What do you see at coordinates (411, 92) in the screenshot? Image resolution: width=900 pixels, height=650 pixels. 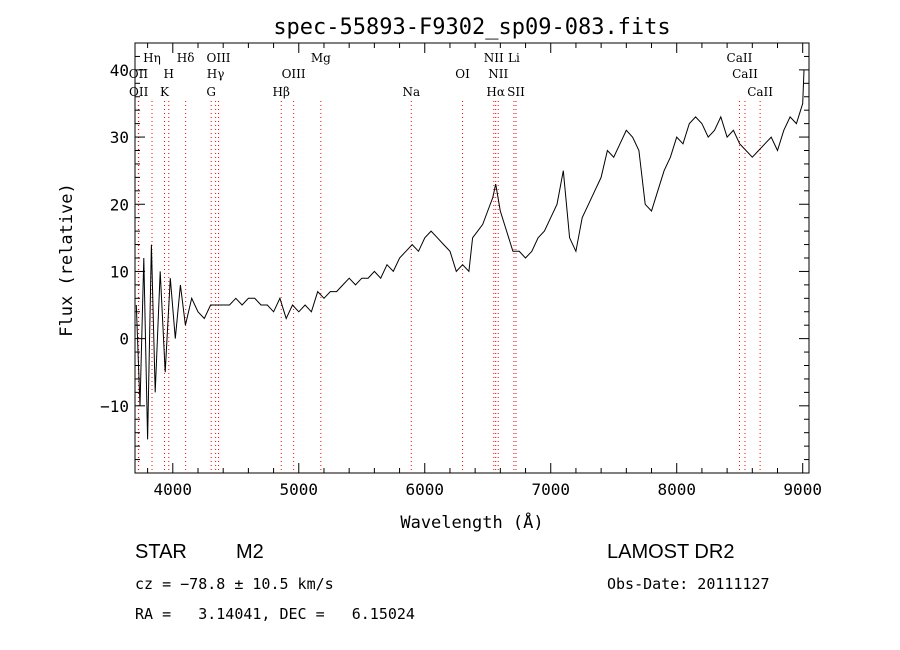 I see `line-marker-label: Na` at bounding box center [411, 92].